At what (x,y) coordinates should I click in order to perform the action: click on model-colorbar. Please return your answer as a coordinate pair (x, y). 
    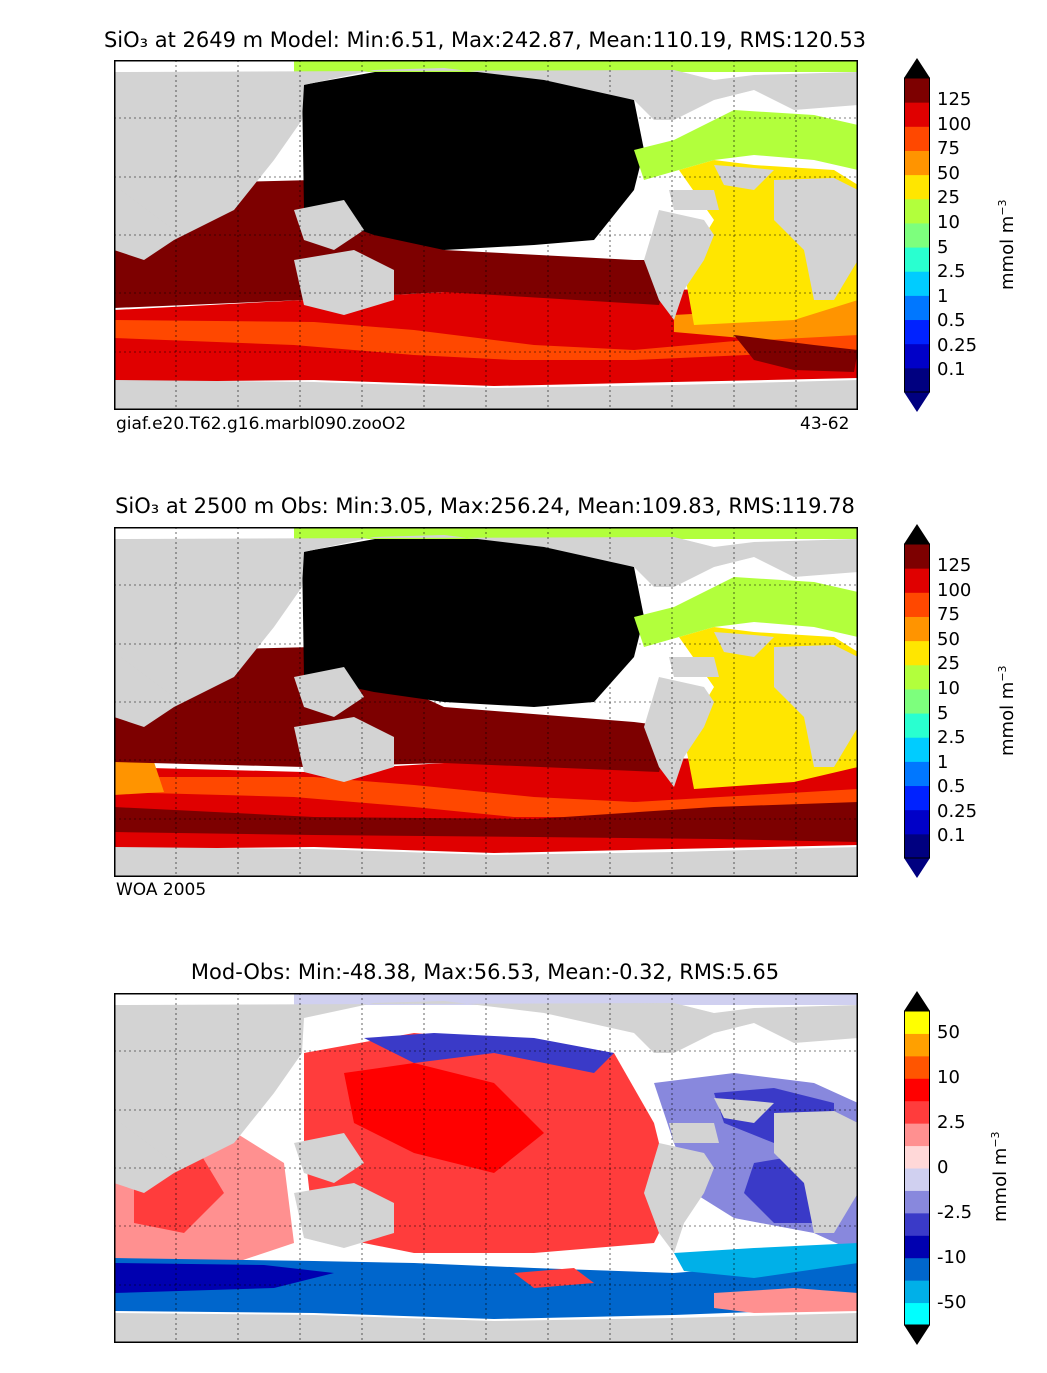
    Looking at the image, I should click on (917, 235).